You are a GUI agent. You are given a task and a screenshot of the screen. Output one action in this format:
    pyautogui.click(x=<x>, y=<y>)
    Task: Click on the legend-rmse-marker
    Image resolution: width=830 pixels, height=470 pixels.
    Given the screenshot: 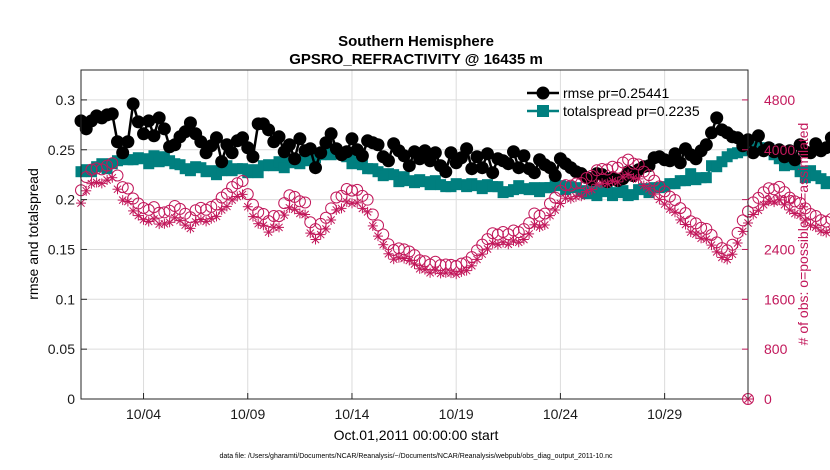 What is the action you would take?
    pyautogui.click(x=543, y=93)
    